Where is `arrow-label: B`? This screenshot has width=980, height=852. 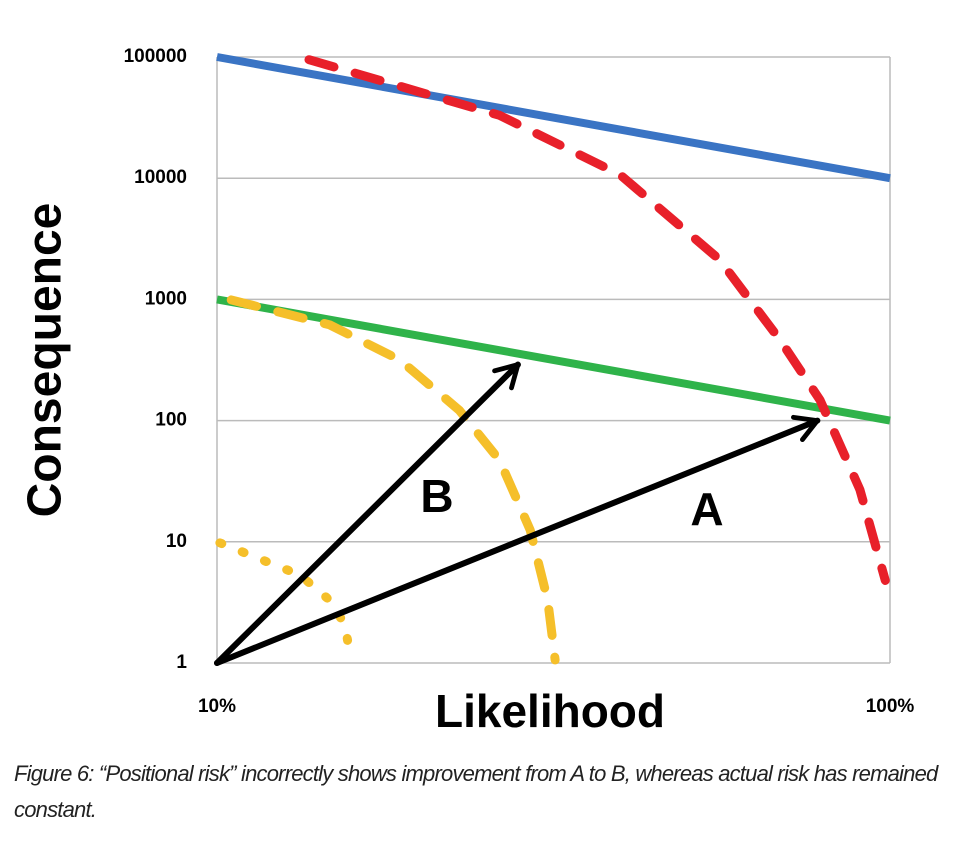 arrow-label: B is located at coordinates (436, 496).